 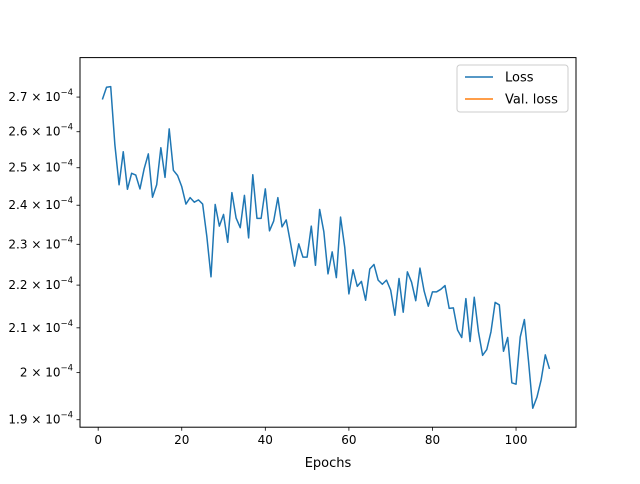 What do you see at coordinates (17, 285) in the screenshot?
I see `y-tick-mantissa: 2.2` at bounding box center [17, 285].